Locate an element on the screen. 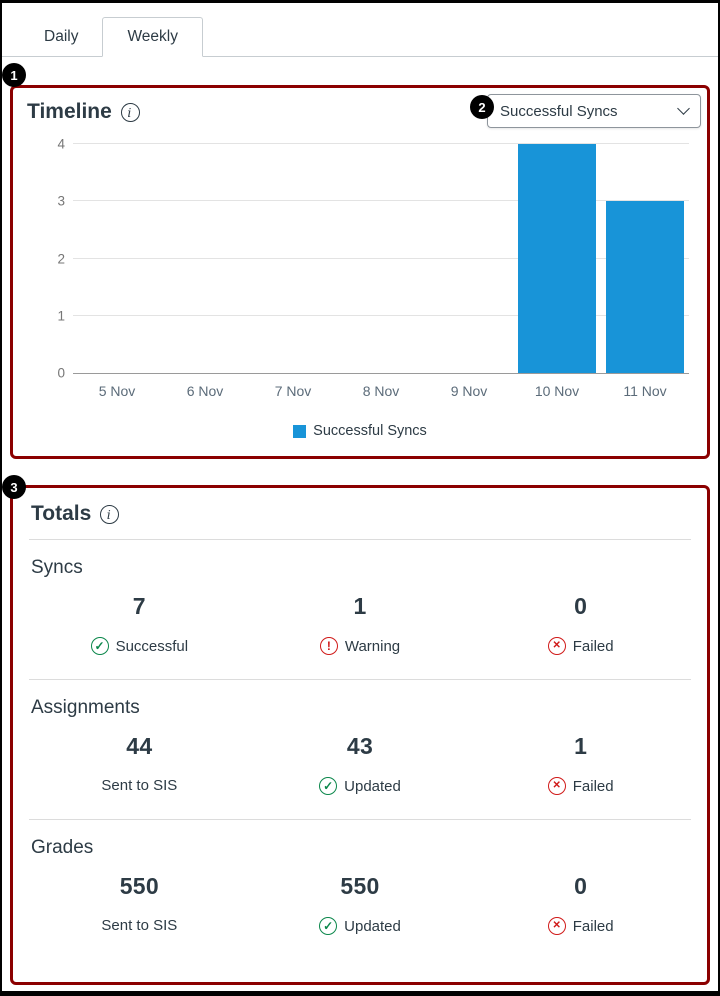 Image resolution: width=720 pixels, height=996 pixels. stat-assignments-failed: 1 Failed is located at coordinates (580, 764).